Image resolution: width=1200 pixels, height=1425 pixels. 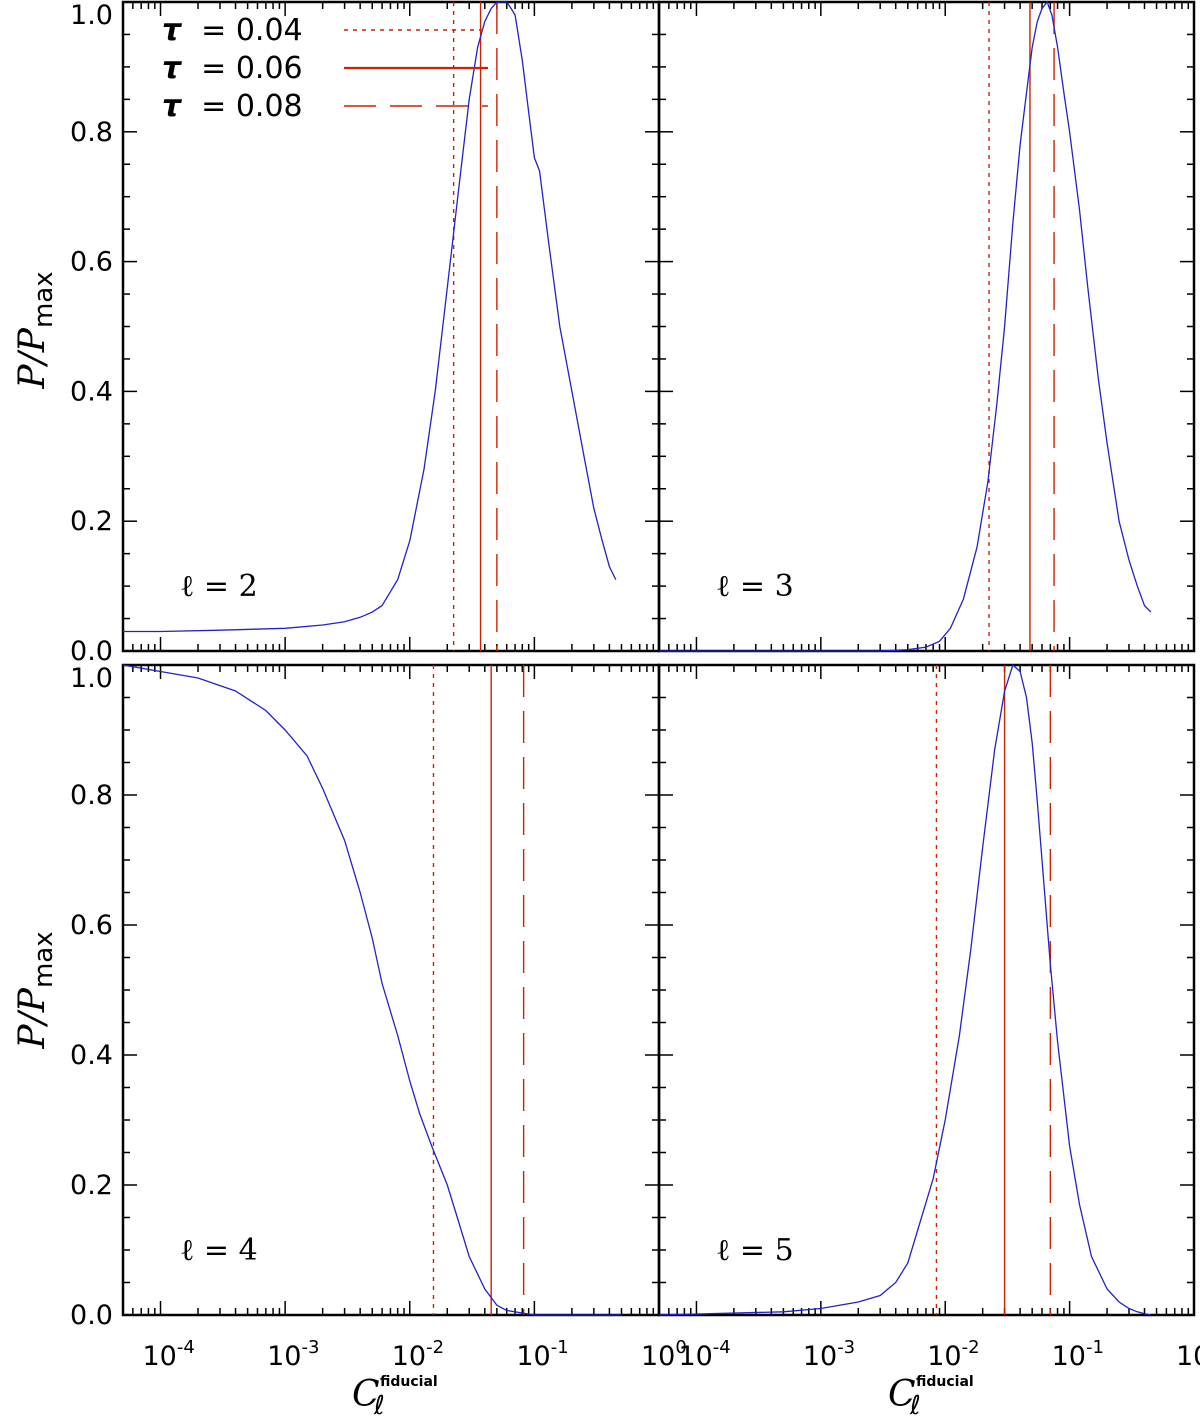 I want to click on legend-item-2-label: τ = 0.06, so click(x=232, y=68).